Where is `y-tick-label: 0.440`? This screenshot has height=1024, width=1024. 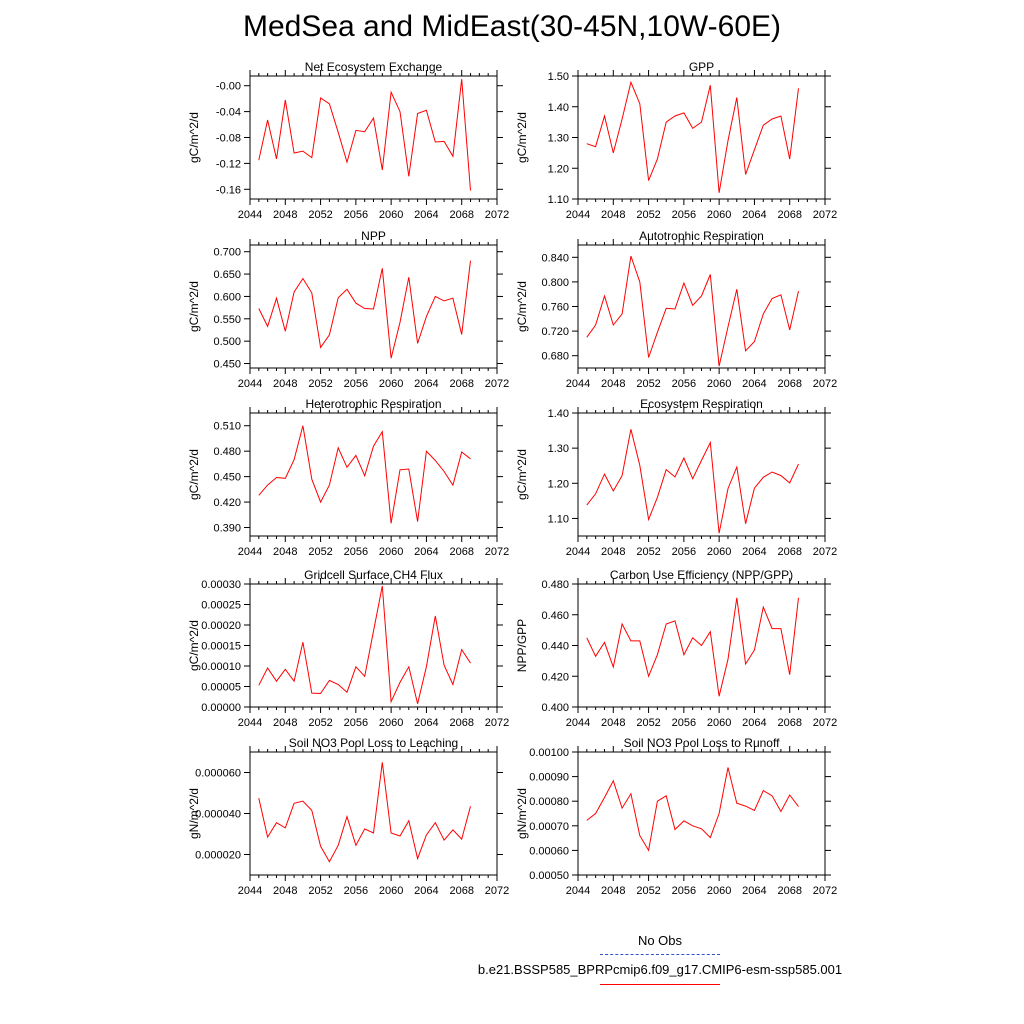 y-tick-label: 0.440 is located at coordinates (555, 647).